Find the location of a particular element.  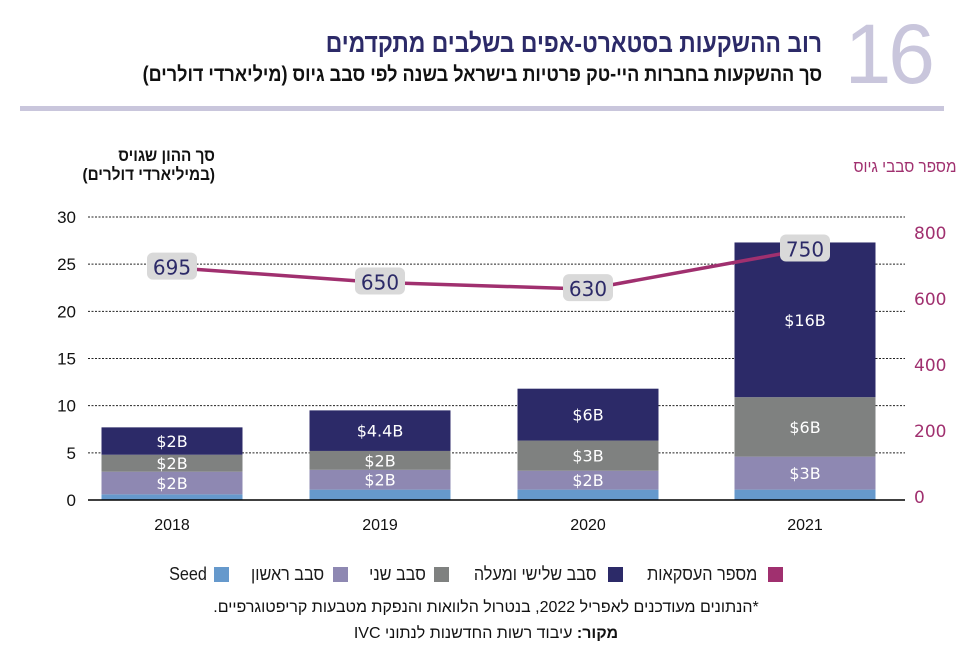

source-note: מקור: עיבוד רשות החדשנות לנתוני IVC is located at coordinates (486, 634).